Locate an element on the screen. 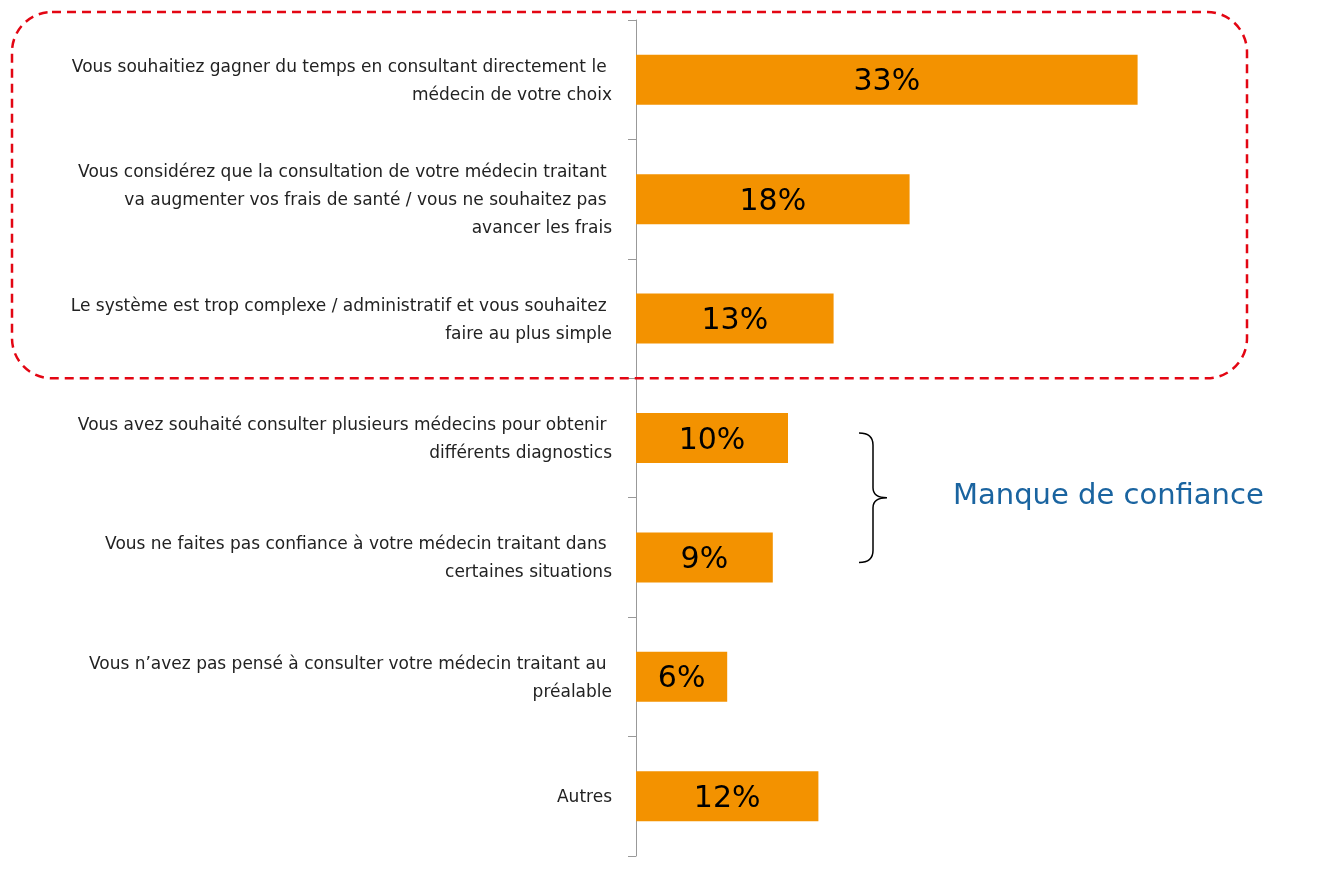 This screenshot has width=1324, height=874. y-tick-label: Autres is located at coordinates (584, 796).